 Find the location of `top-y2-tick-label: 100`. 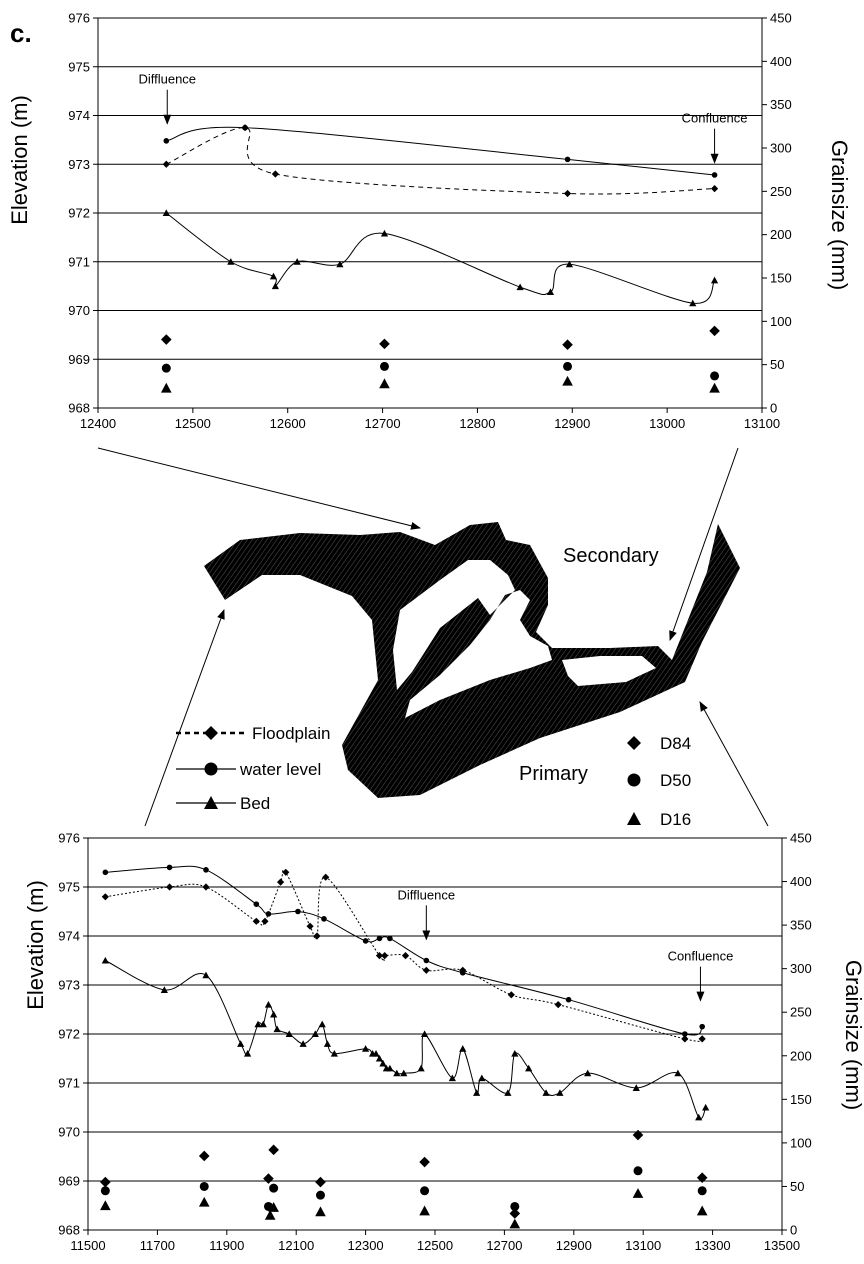

top-y2-tick-label: 100 is located at coordinates (781, 321).